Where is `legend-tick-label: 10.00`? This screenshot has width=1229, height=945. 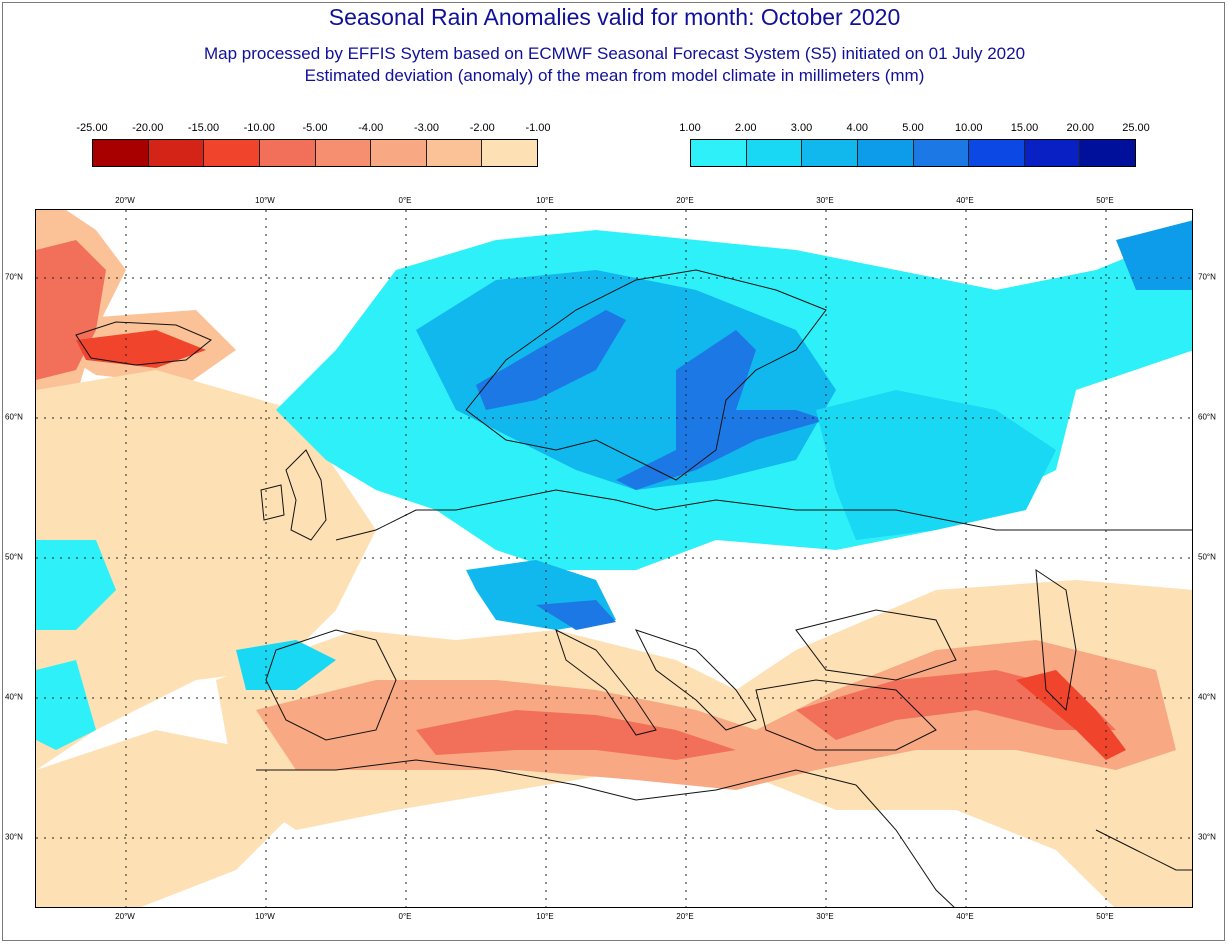
legend-tick-label: 10.00 is located at coordinates (968, 128).